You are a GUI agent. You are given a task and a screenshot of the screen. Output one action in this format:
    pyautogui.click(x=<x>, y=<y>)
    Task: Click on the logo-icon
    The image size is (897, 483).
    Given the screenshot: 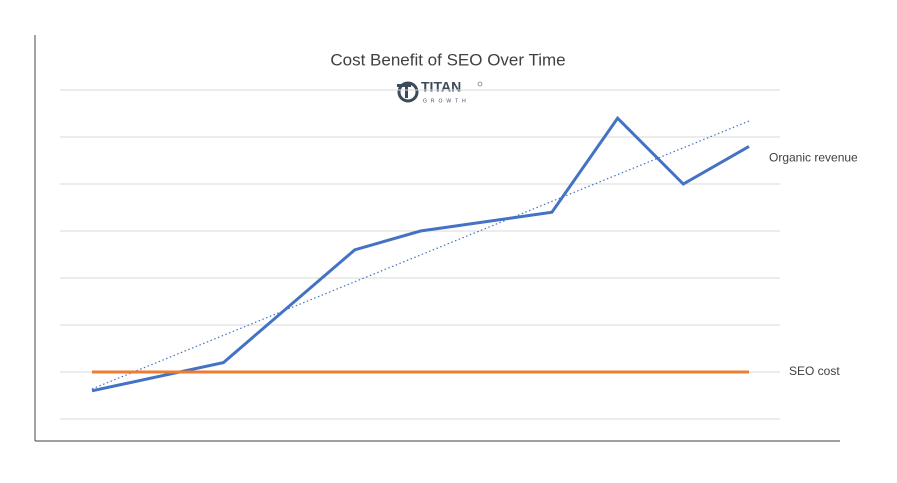 What is the action you would take?
    pyautogui.click(x=408, y=92)
    